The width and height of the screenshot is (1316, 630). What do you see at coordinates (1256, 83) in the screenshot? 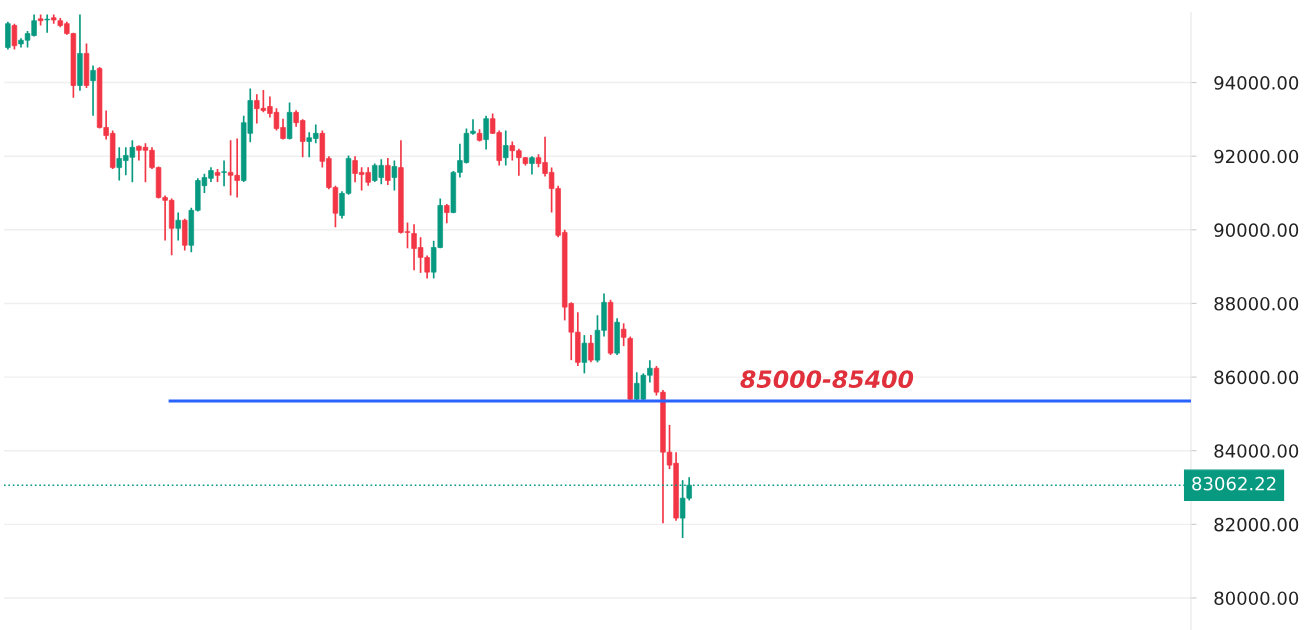
I see `y-tick-label: 94000.00` at bounding box center [1256, 83].